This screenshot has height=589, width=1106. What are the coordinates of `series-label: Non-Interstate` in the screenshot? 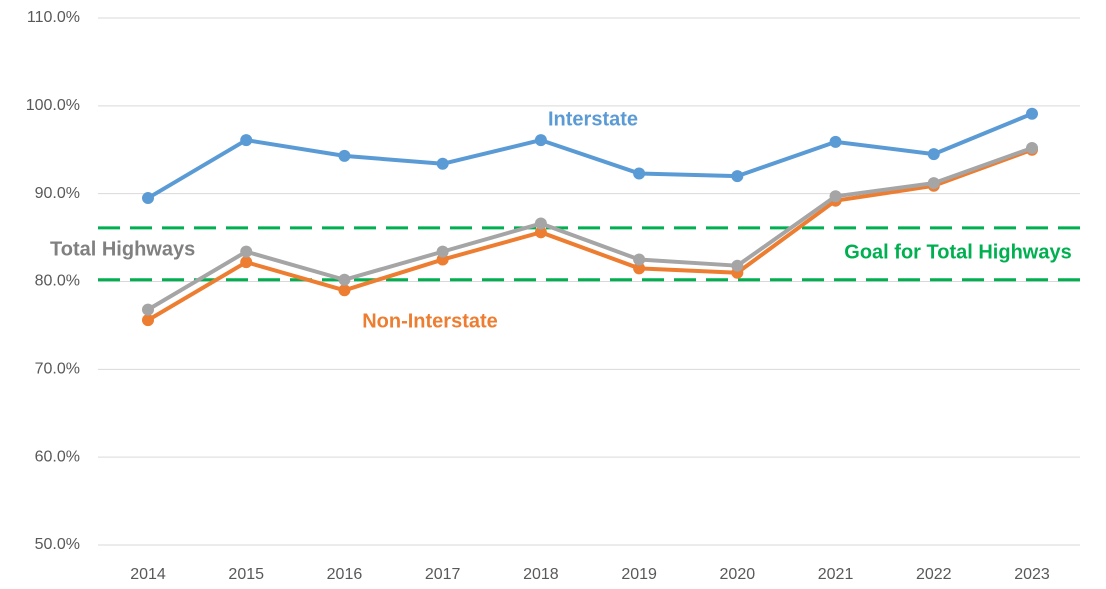 It's located at (430, 321).